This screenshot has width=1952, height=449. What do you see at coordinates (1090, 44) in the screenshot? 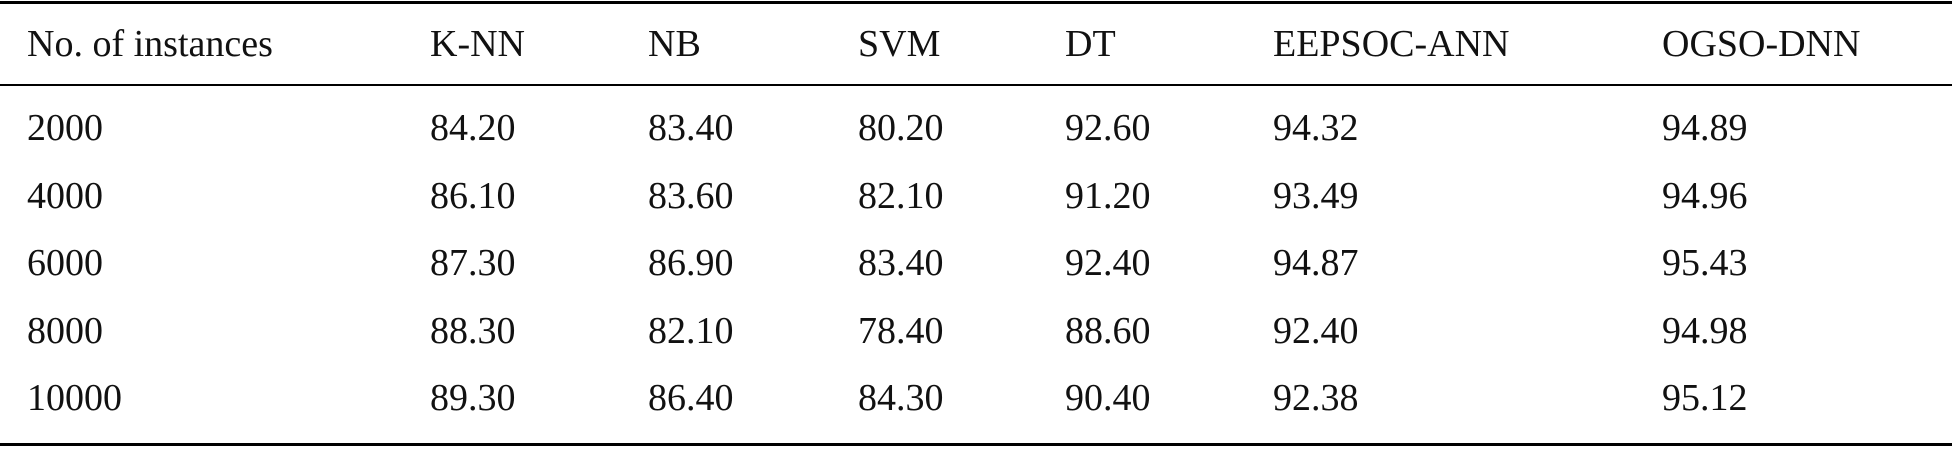
I see `header-cell: DT` at bounding box center [1090, 44].